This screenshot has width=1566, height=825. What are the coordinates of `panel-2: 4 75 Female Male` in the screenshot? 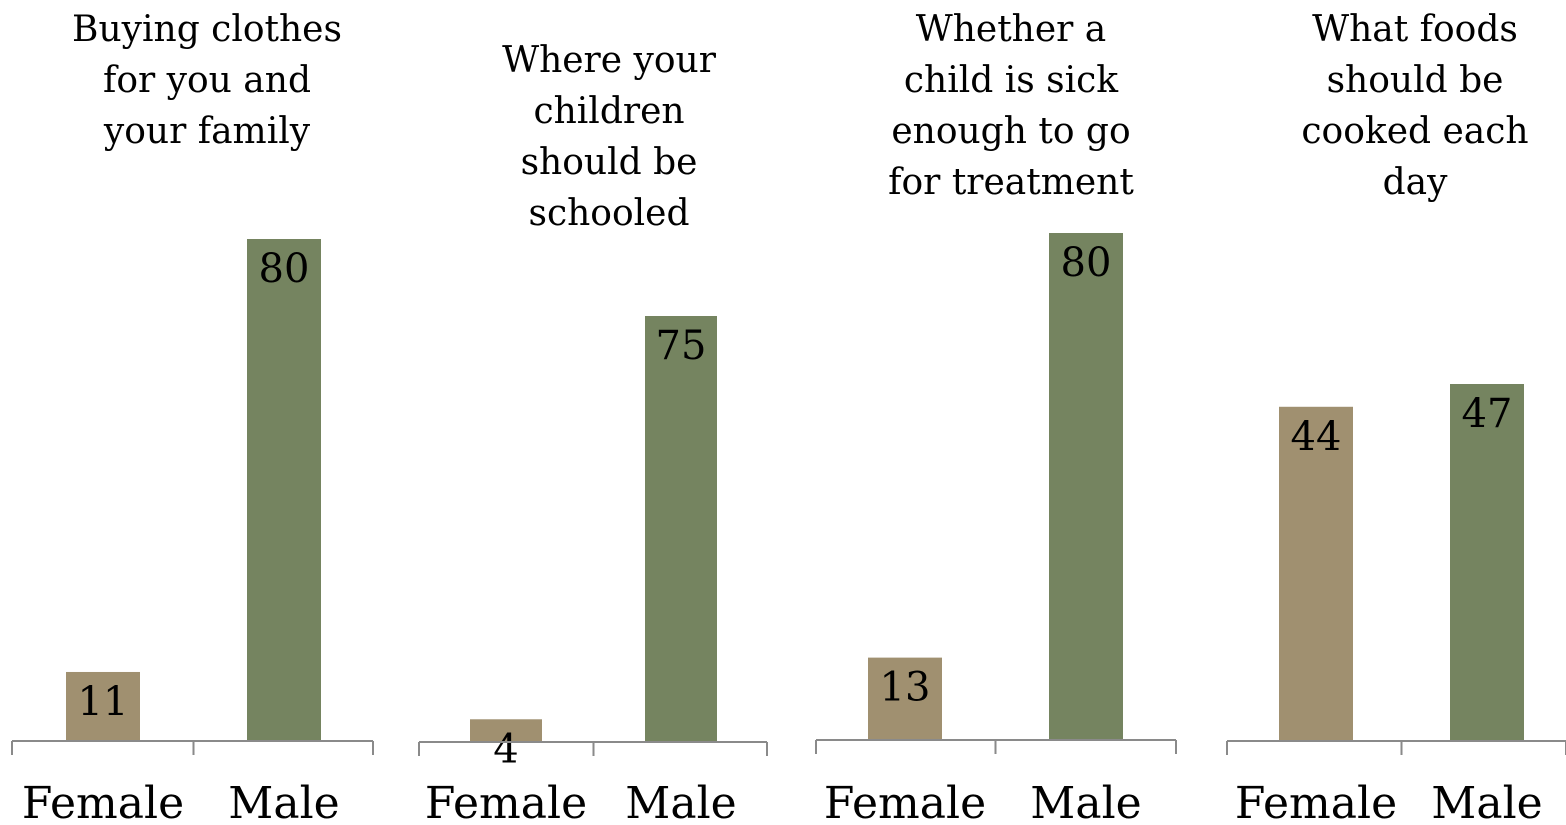 It's located at (593, 570).